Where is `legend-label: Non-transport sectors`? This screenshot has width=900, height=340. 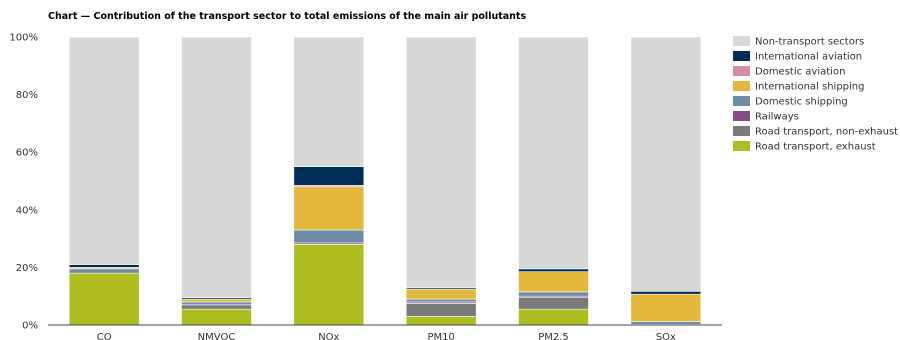 legend-label: Non-transport sectors is located at coordinates (809, 42).